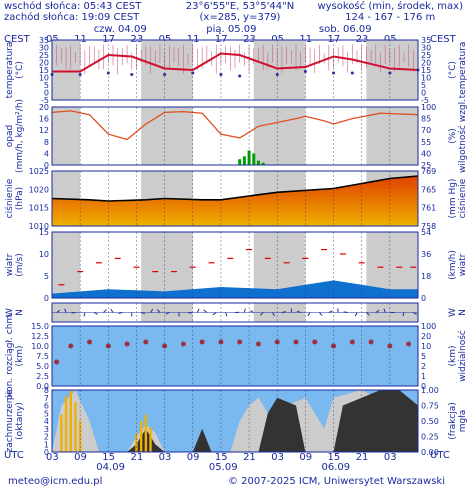  Describe the element at coordinates (42, 376) in the screenshot. I see `tick-left: 2.5` at that location.